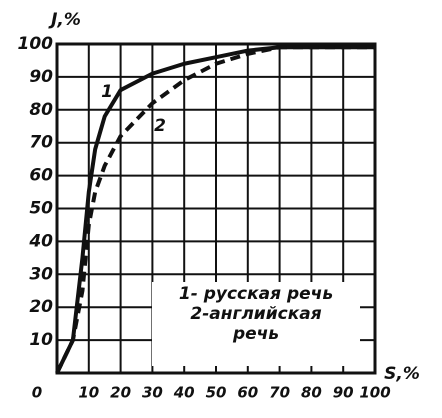  What do you see at coordinates (41, 307) in the screenshot?
I see `y-tick-label: 20` at bounding box center [41, 307].